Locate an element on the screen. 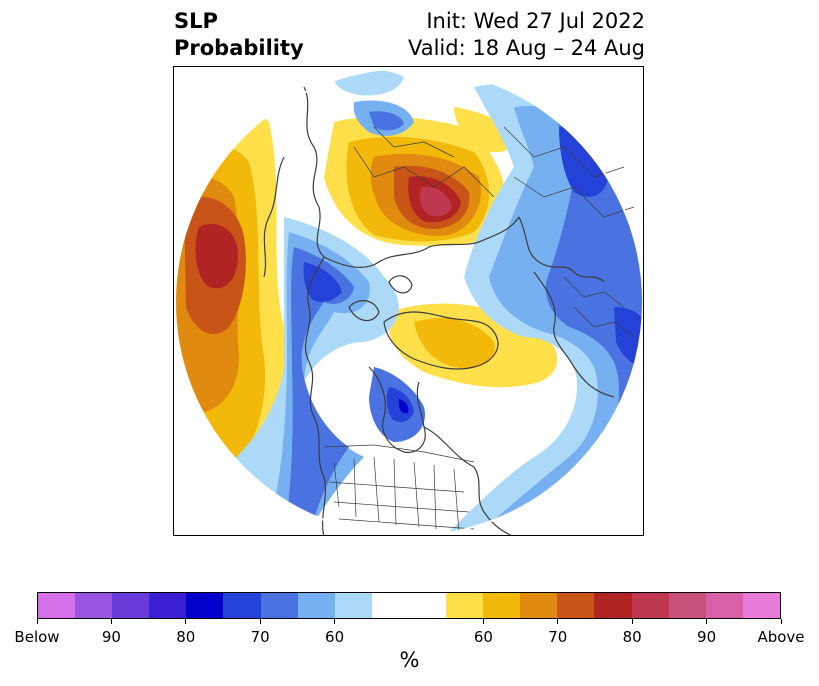  coastline-north-america-west is located at coordinates (315, 395).